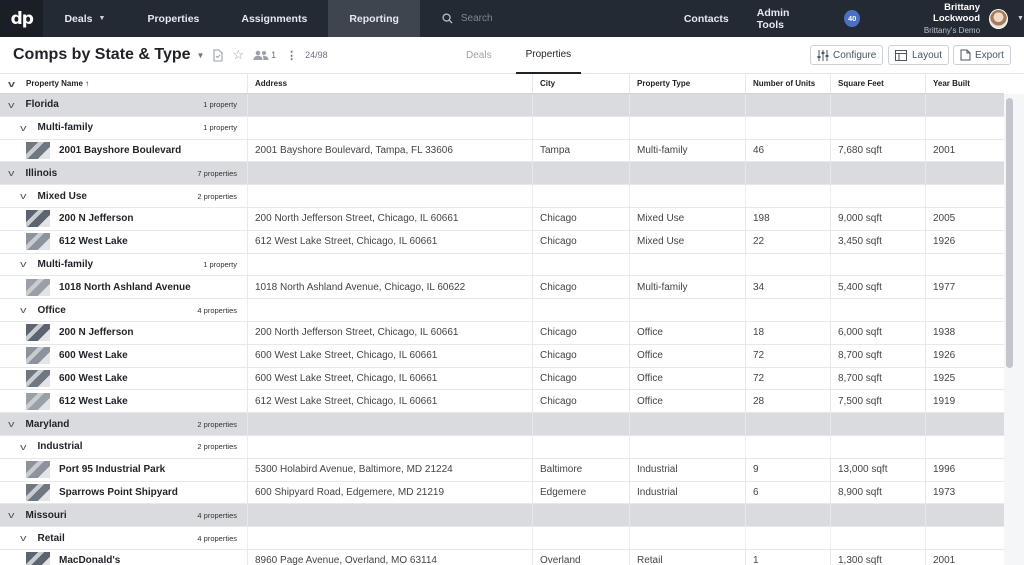  Describe the element at coordinates (944, 242) in the screenshot. I see `year-built-cell: 1926` at that location.